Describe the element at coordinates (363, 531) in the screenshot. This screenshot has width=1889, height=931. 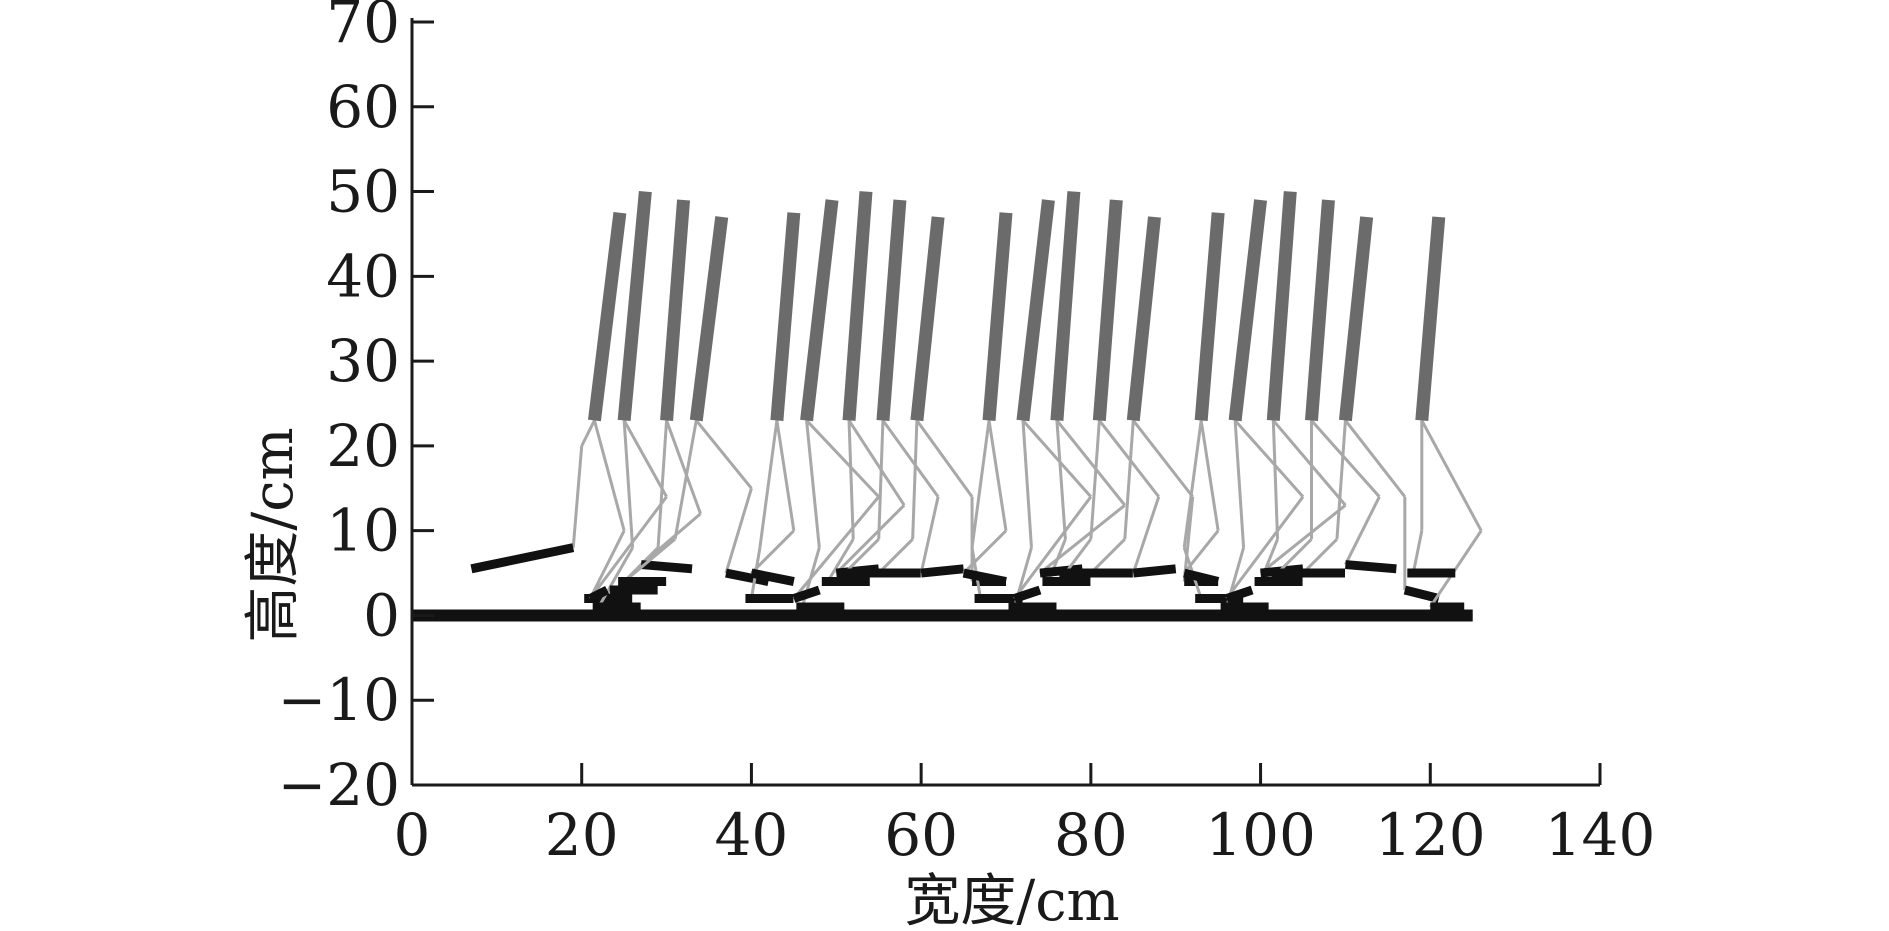
I see `y-tick-label: 10` at that location.